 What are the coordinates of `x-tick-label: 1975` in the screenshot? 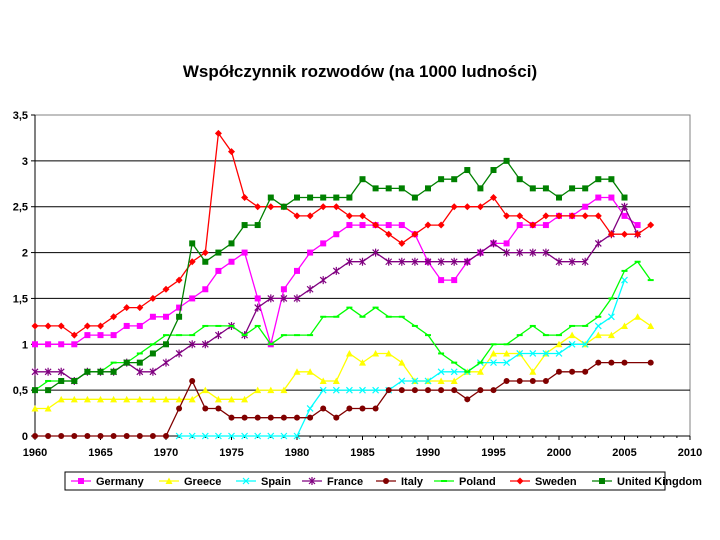 It's located at (231, 453).